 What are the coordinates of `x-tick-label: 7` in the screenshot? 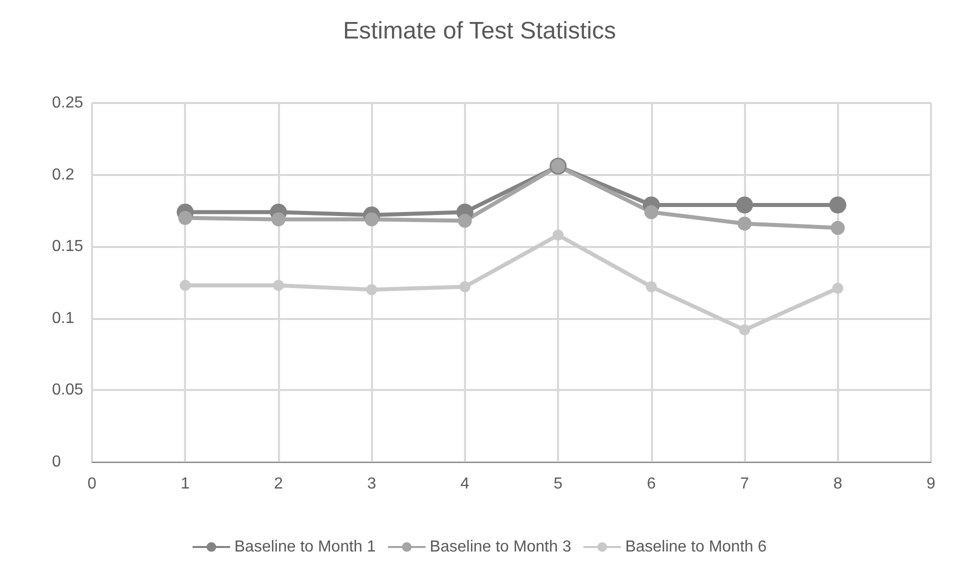 It's located at (745, 484).